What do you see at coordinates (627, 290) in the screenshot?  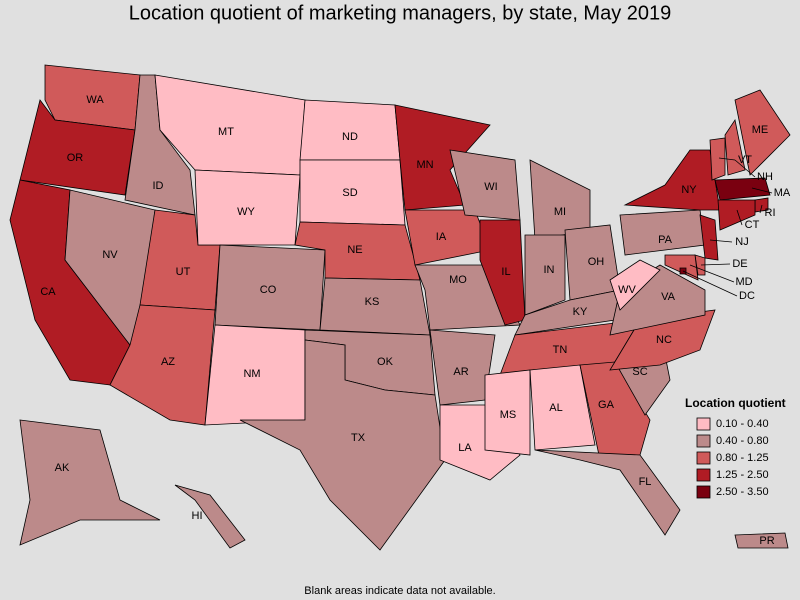 I see `state-label: WV` at bounding box center [627, 290].